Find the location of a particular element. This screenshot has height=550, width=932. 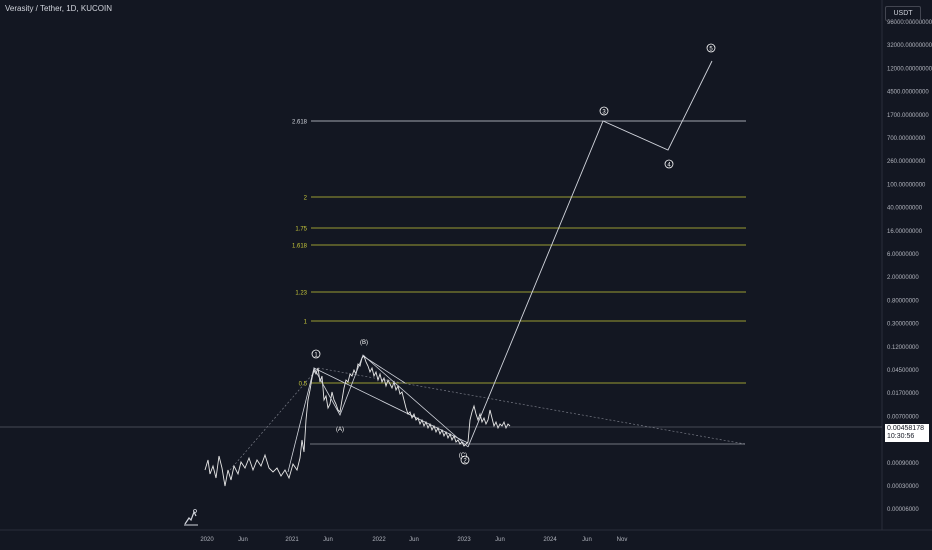

time-axis-label: 2021 is located at coordinates (292, 540).